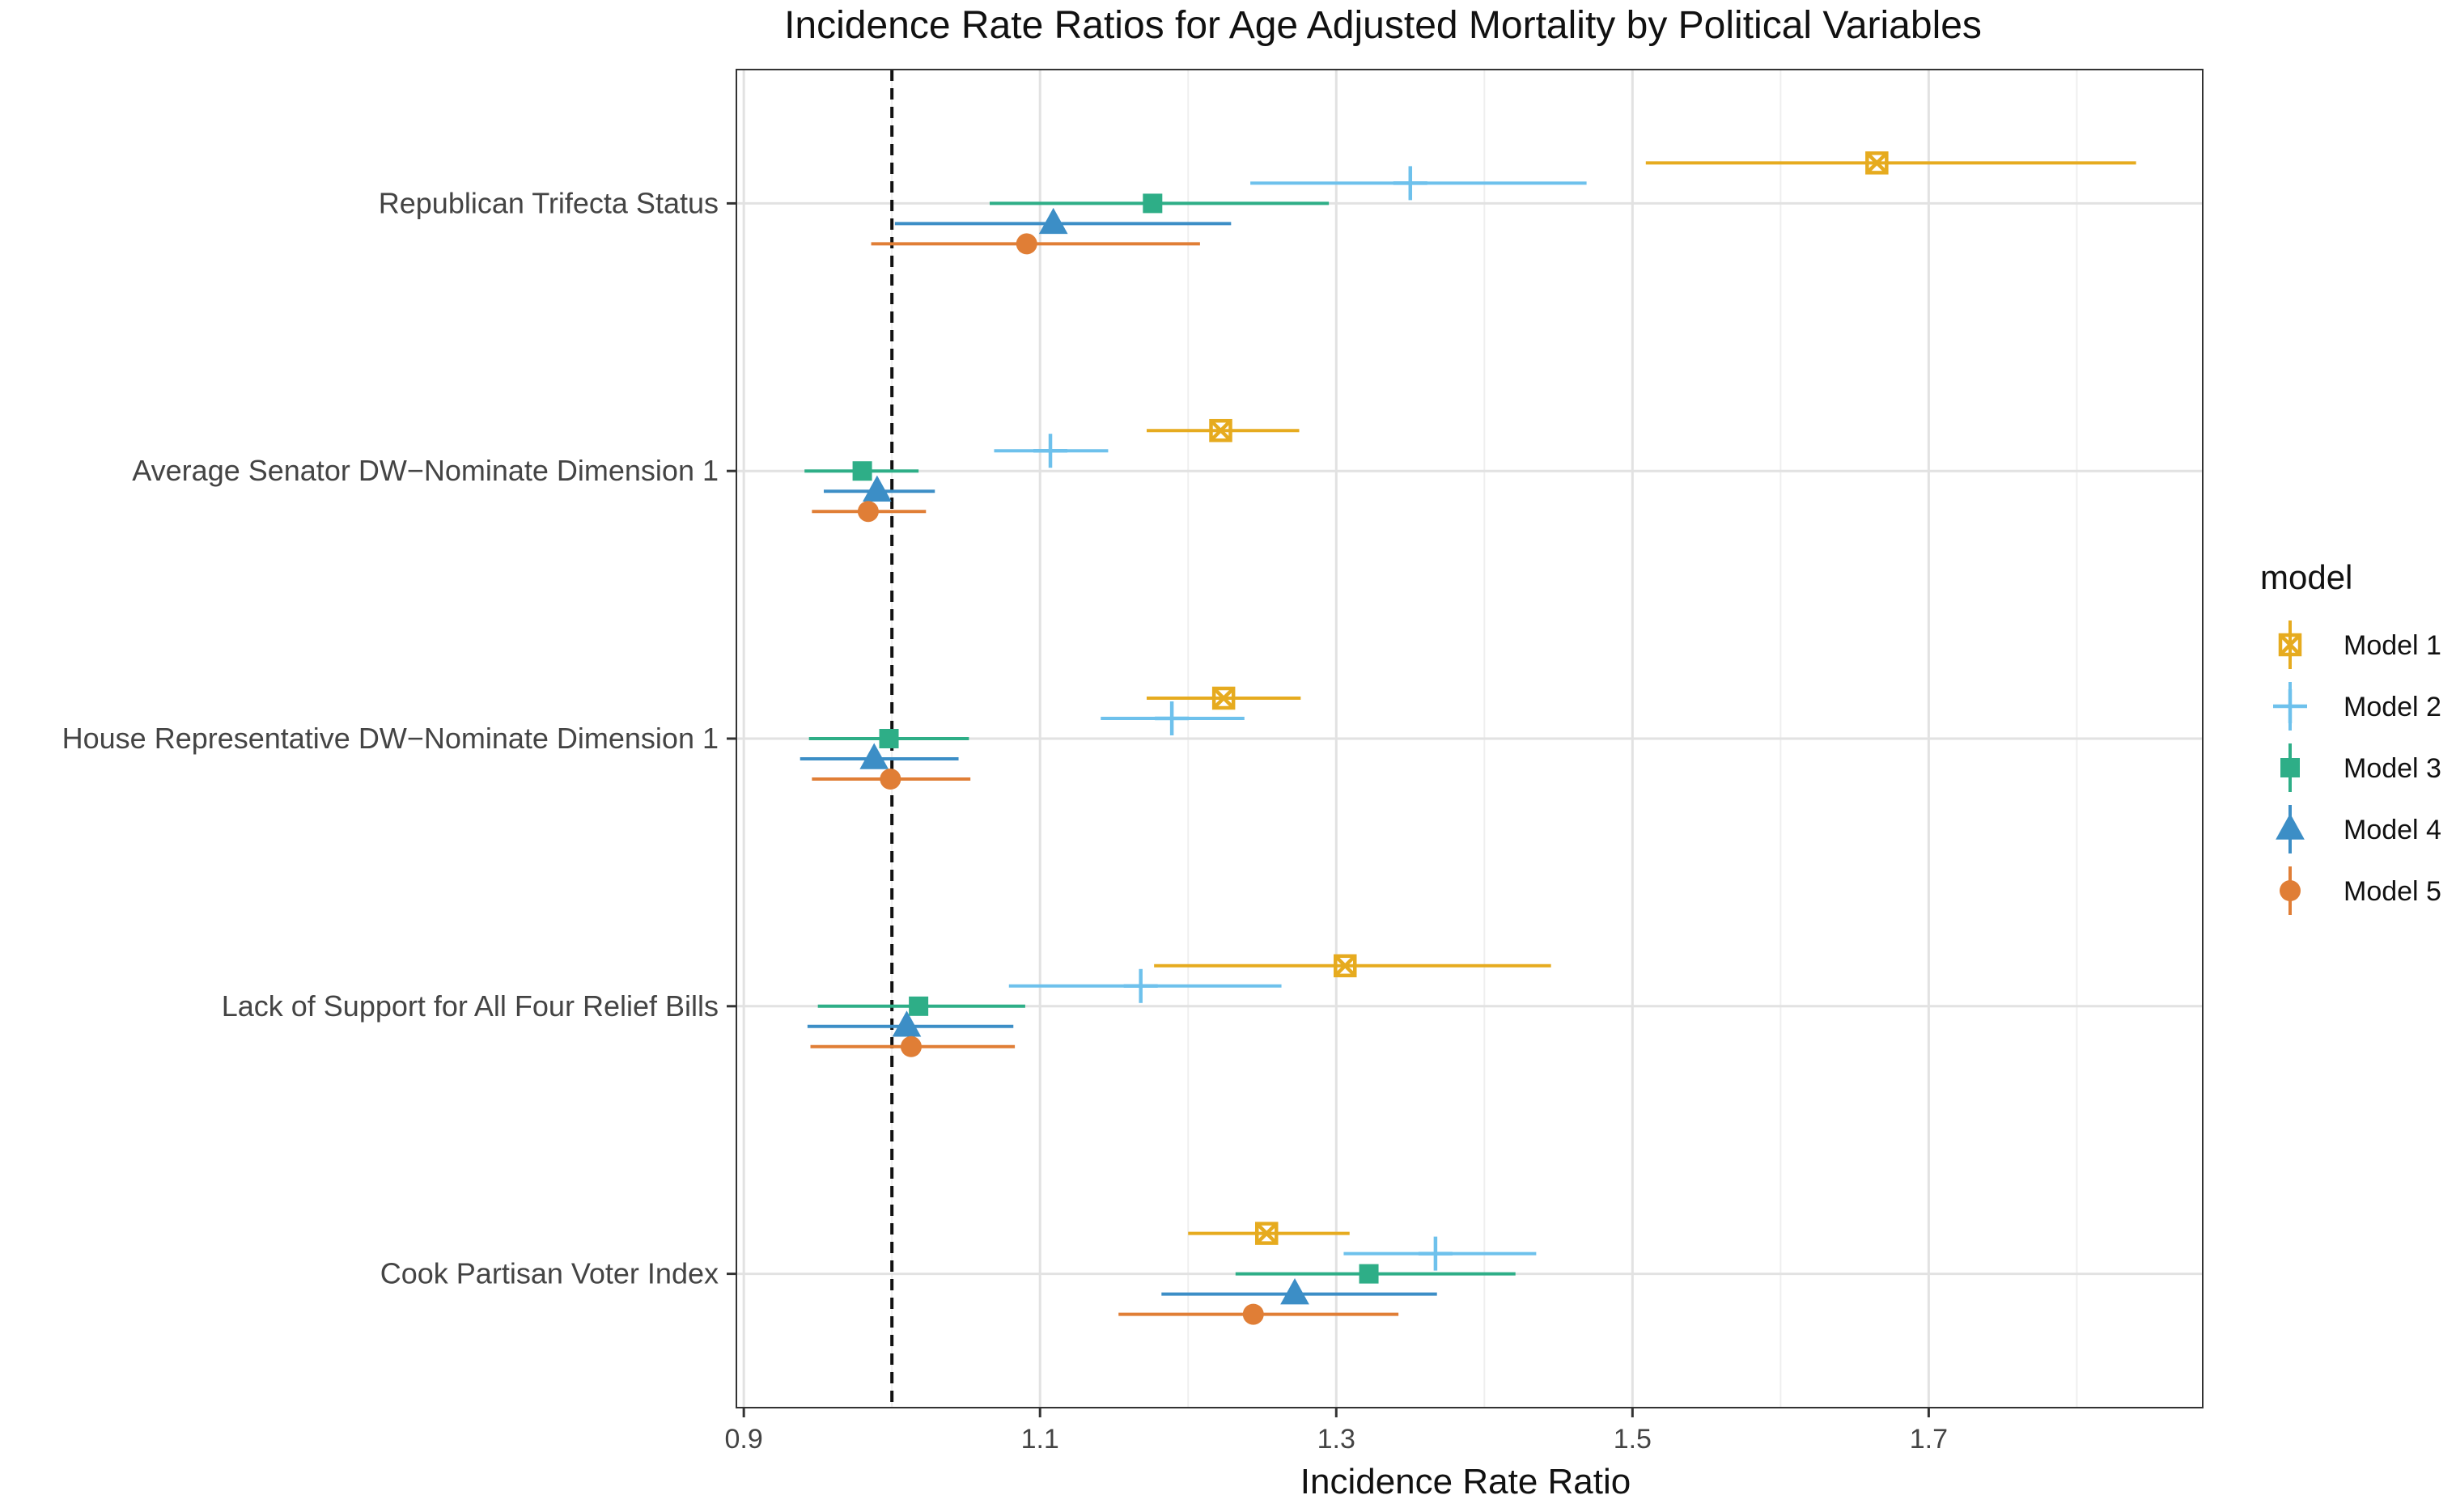  What do you see at coordinates (2392, 707) in the screenshot?
I see `legend-label: Model 2` at bounding box center [2392, 707].